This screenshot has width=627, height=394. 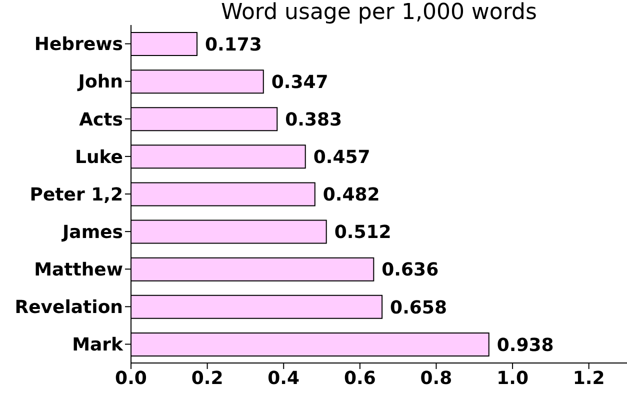 I want to click on data-label: 0.347, so click(x=299, y=82).